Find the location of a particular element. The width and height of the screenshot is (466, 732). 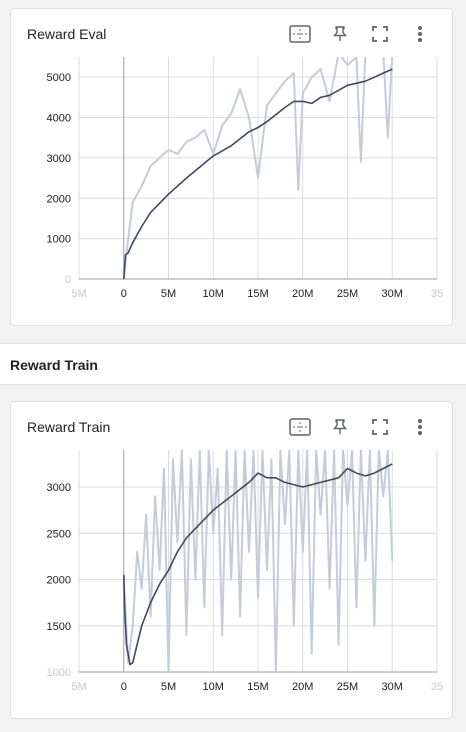

y-tick-label: 0 is located at coordinates (68, 280).